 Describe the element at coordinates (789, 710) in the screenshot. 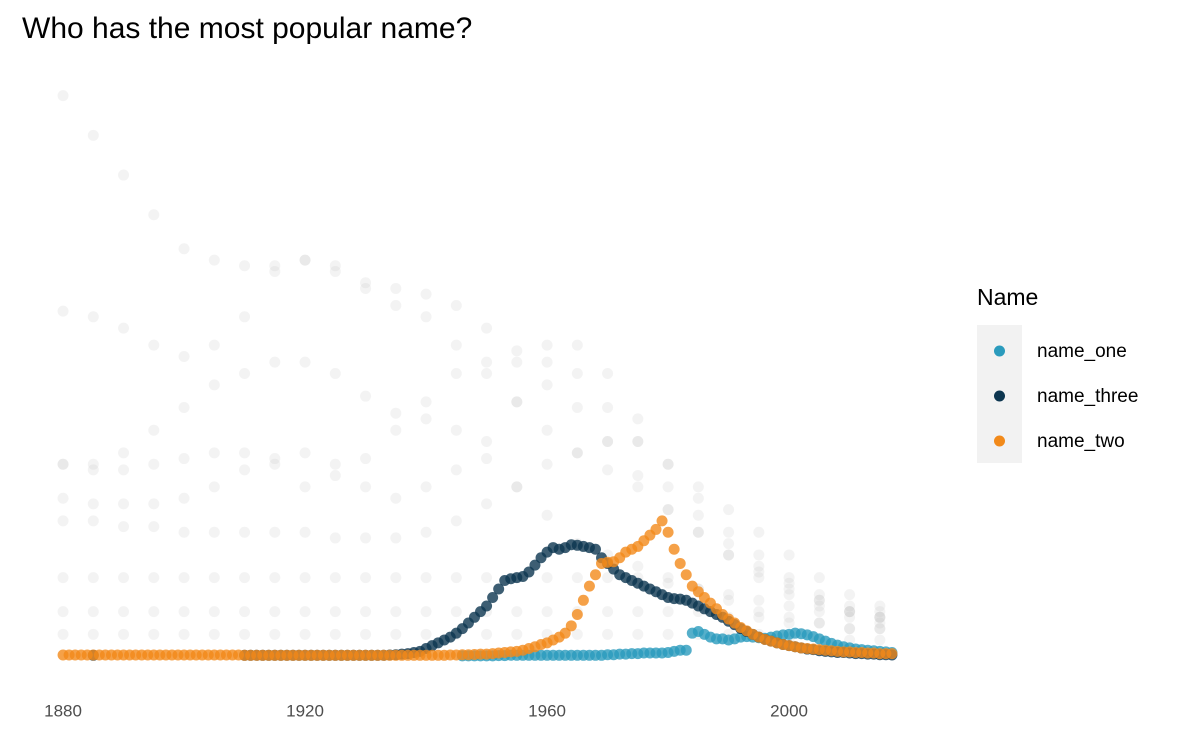

I see `x-tick-label: 2000` at that location.